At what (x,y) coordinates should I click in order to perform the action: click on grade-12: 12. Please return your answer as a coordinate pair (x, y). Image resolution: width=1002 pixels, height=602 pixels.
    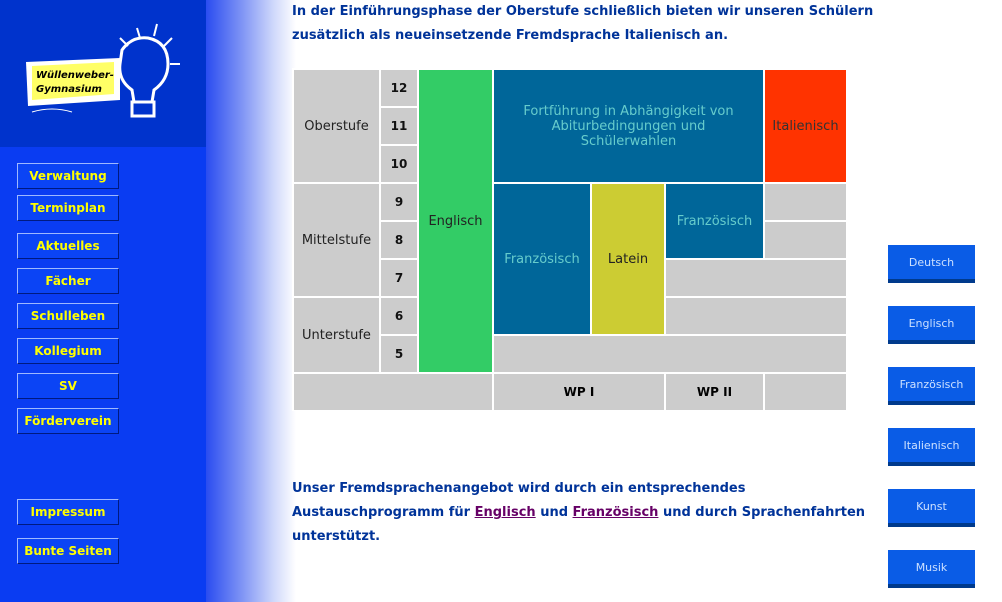
    Looking at the image, I should click on (399, 88).